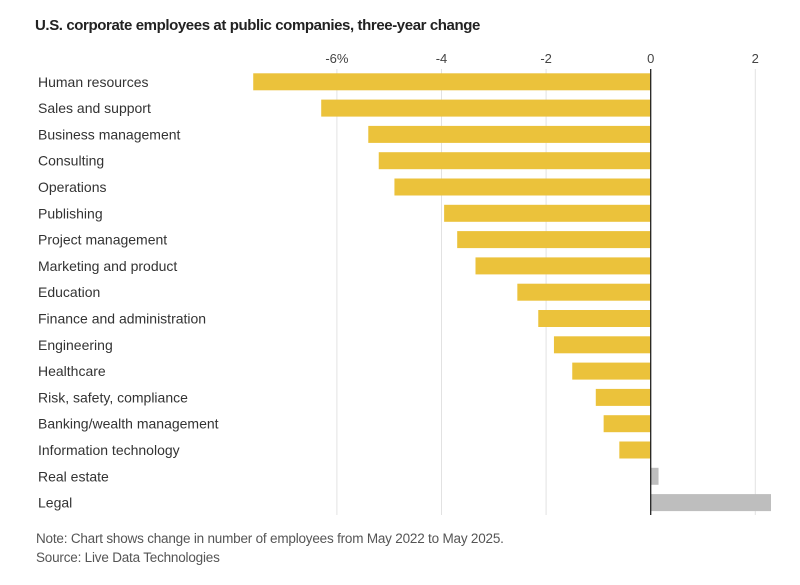 The height and width of the screenshot is (585, 800). I want to click on x-tick-label: -6%, so click(337, 58).